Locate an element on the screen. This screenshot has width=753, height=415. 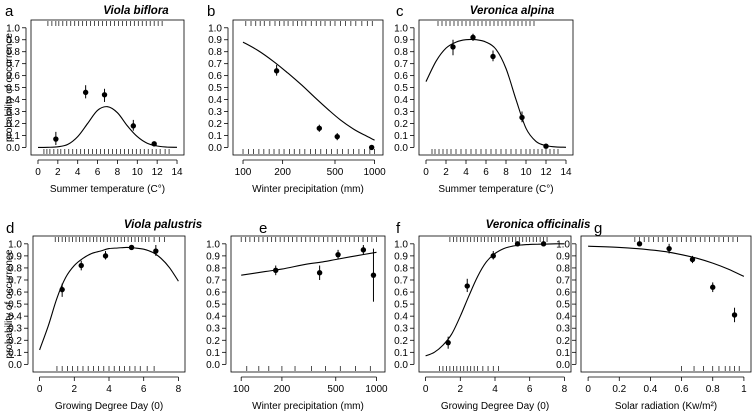
panel-letter: c is located at coordinates (400, 11).